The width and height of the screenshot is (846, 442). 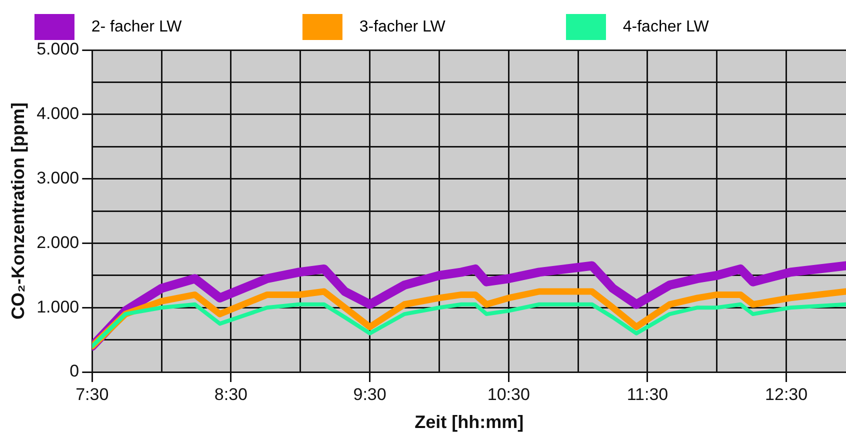 What do you see at coordinates (58, 114) in the screenshot?
I see `y-tick-label: 4.000` at bounding box center [58, 114].